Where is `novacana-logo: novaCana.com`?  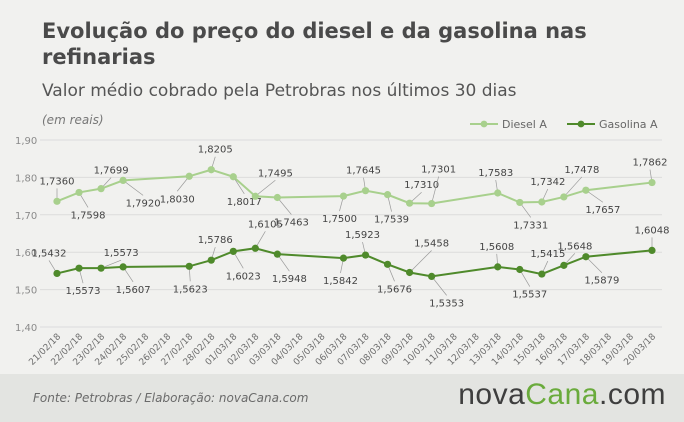
novacana-logo: novaCana.com is located at coordinates (562, 394).